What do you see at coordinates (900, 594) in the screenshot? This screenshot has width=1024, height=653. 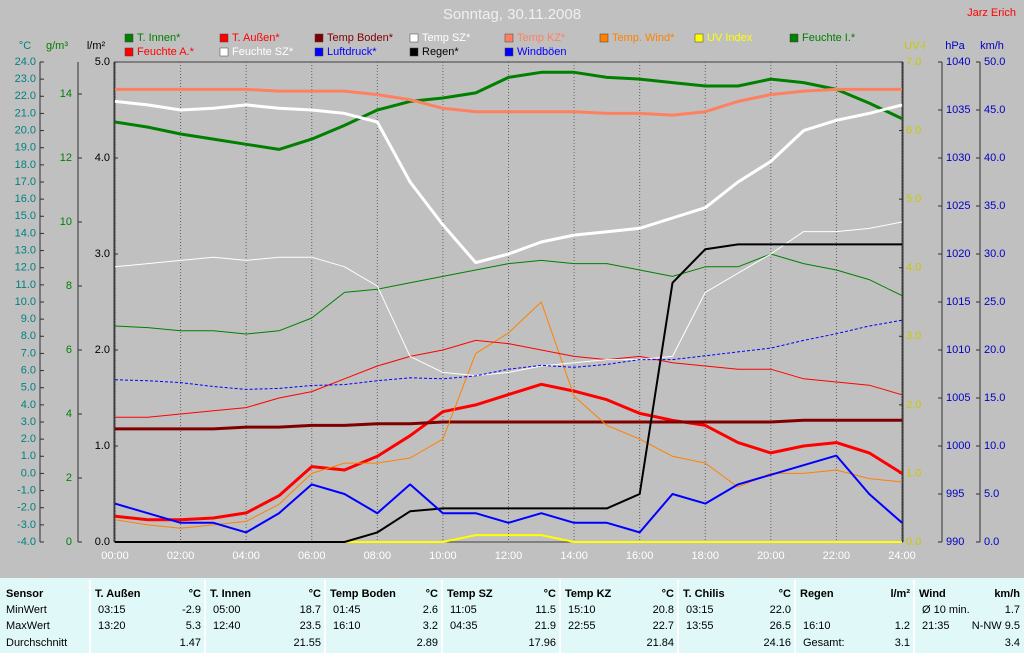 I see `group-unit: l/m²` at bounding box center [900, 594].